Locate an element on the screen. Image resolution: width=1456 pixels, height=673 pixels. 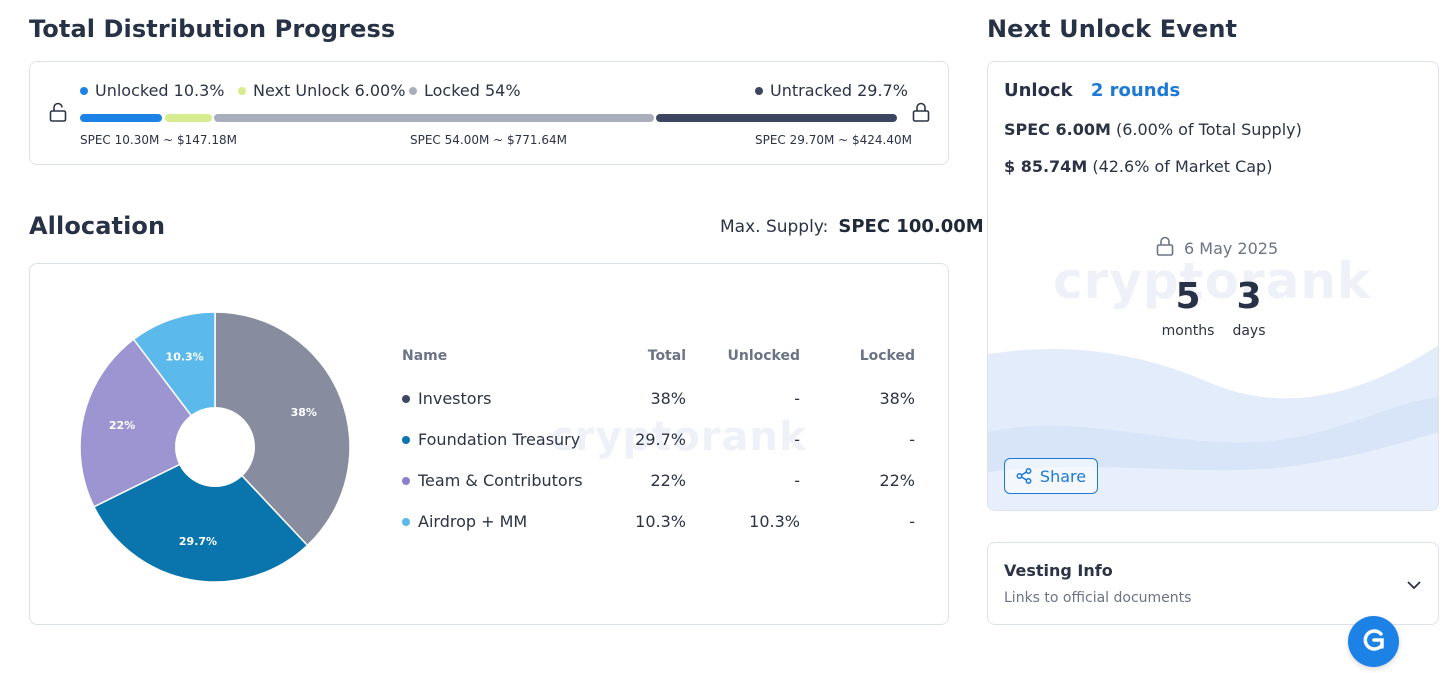
legend-locked: Locked 54% is located at coordinates (465, 90).